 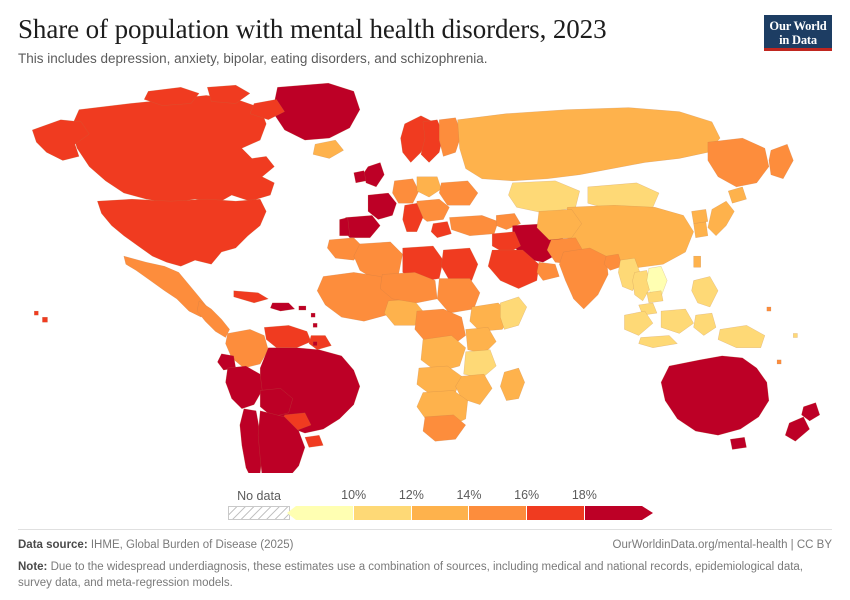 I want to click on country-united-states-alaska, so click(x=61, y=140).